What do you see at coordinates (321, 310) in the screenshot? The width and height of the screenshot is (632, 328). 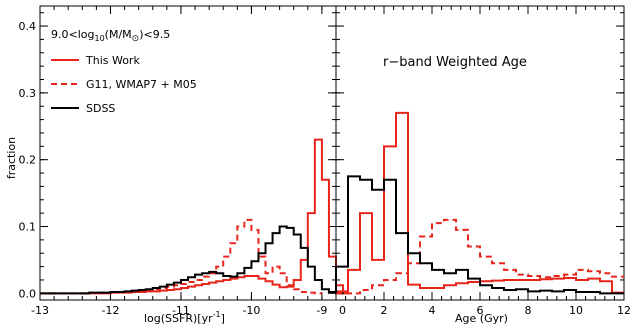 I see `x-tick-label: -9` at bounding box center [321, 310].